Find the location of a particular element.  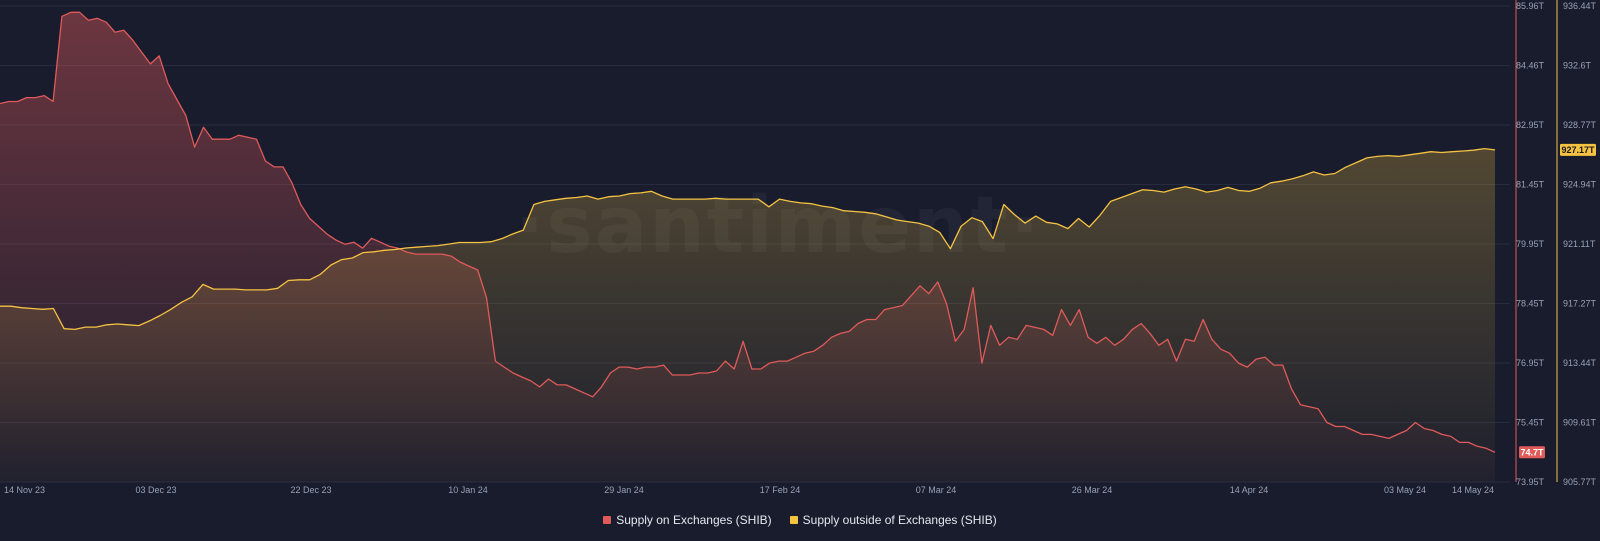

badge-value: 74.7T is located at coordinates (1532, 452).